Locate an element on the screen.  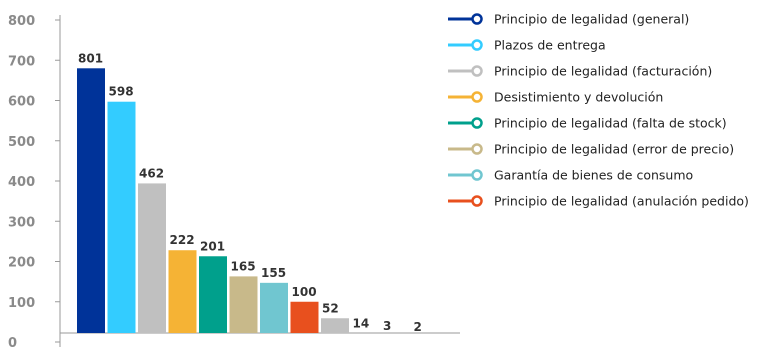
legend-label: Plazos de entrega is located at coordinates (550, 45).